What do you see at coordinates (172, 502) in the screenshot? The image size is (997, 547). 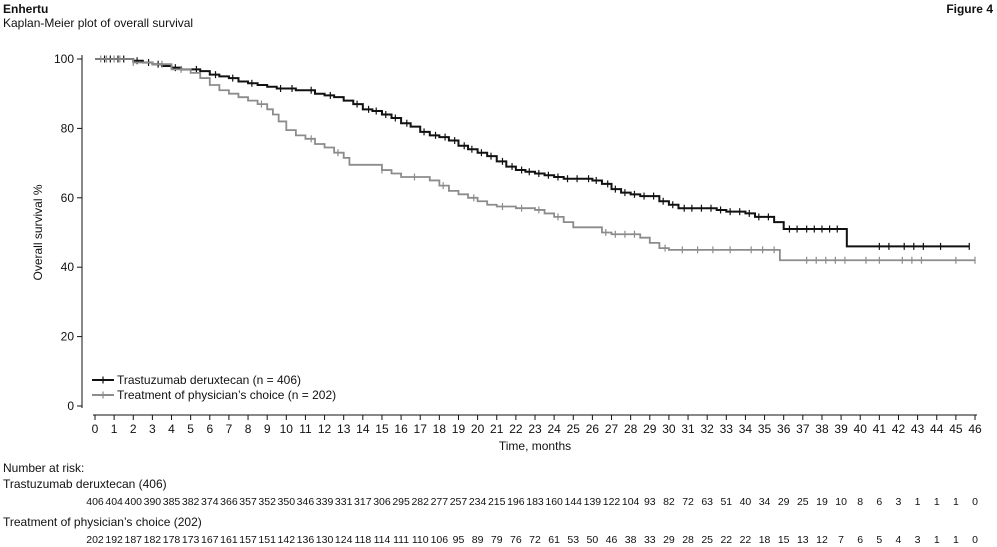 I see `at-risk-value: 385` at bounding box center [172, 502].